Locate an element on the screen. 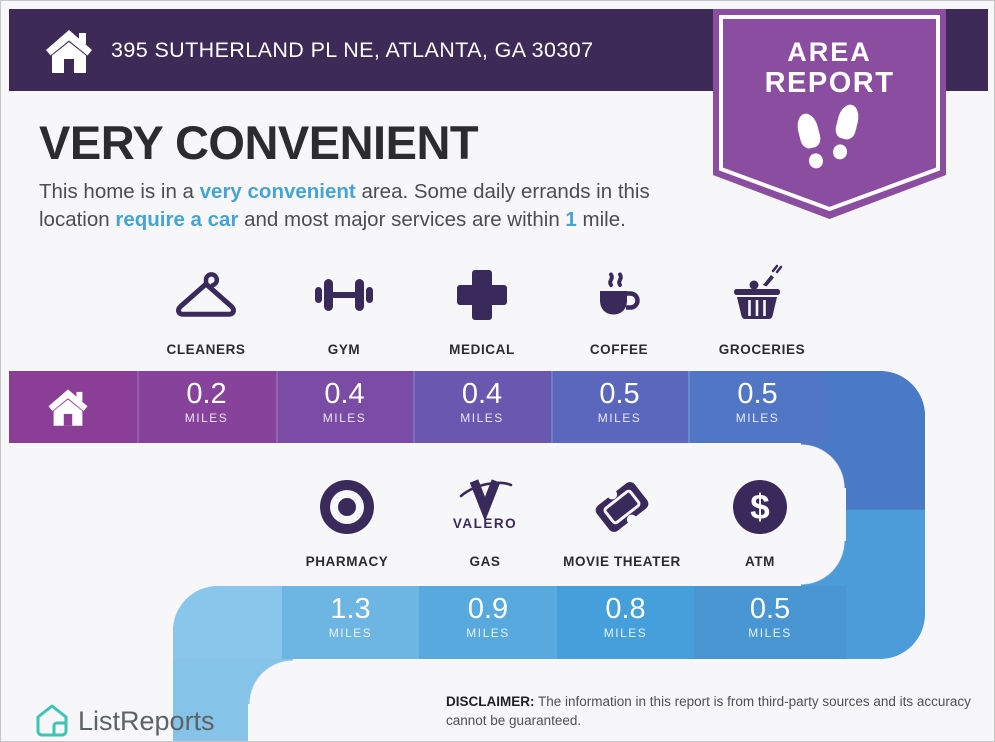 The height and width of the screenshot is (742, 995). area-report-badge: AREA REPORT is located at coordinates (829, 115).